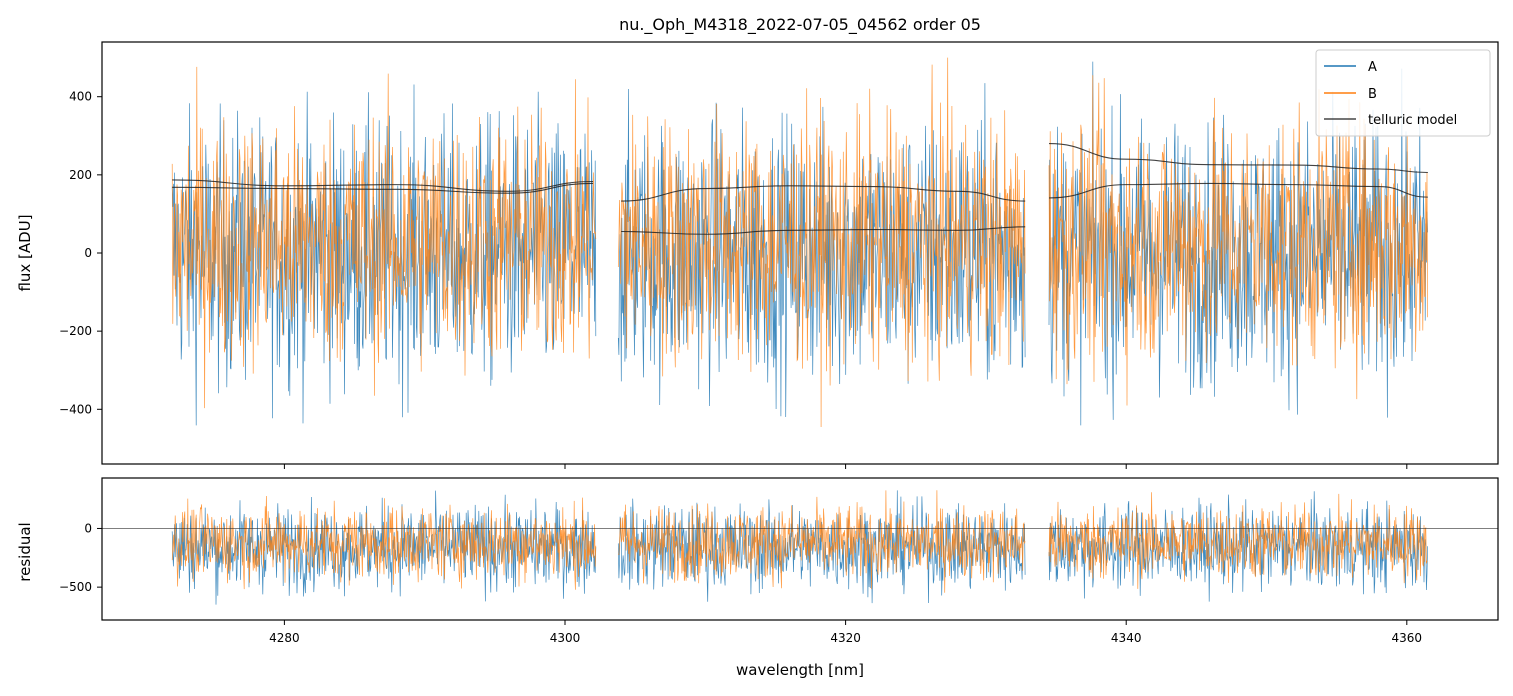  I want to click on legend: A B telluric model, so click(1403, 93).